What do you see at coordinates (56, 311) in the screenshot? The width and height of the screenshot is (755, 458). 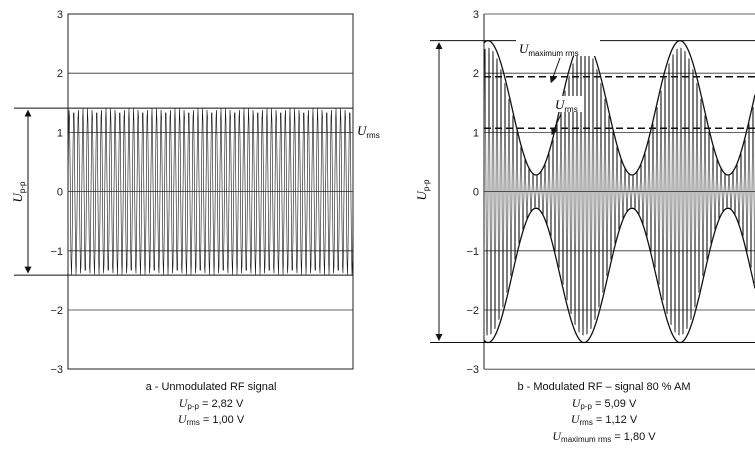 I see `panel-a-y-tick-label: −2` at bounding box center [56, 311].